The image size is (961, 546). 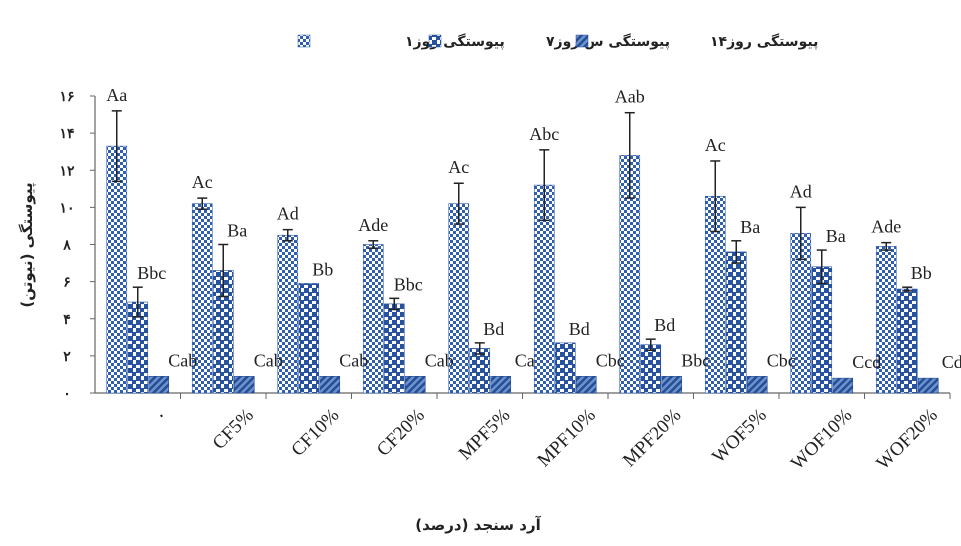 I want to click on y-tick-label: ۱۰, so click(x=66, y=208).